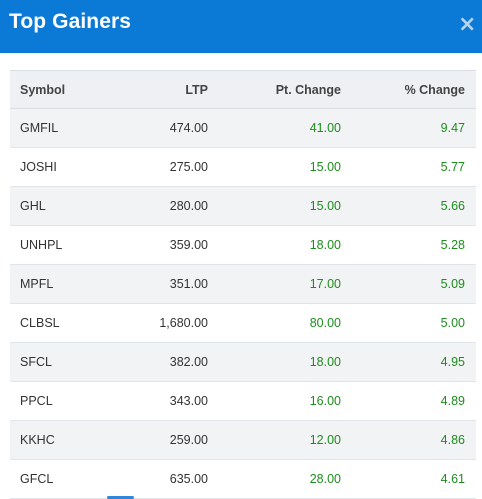  Describe the element at coordinates (467, 24) in the screenshot. I see `close-icon: ×` at that location.